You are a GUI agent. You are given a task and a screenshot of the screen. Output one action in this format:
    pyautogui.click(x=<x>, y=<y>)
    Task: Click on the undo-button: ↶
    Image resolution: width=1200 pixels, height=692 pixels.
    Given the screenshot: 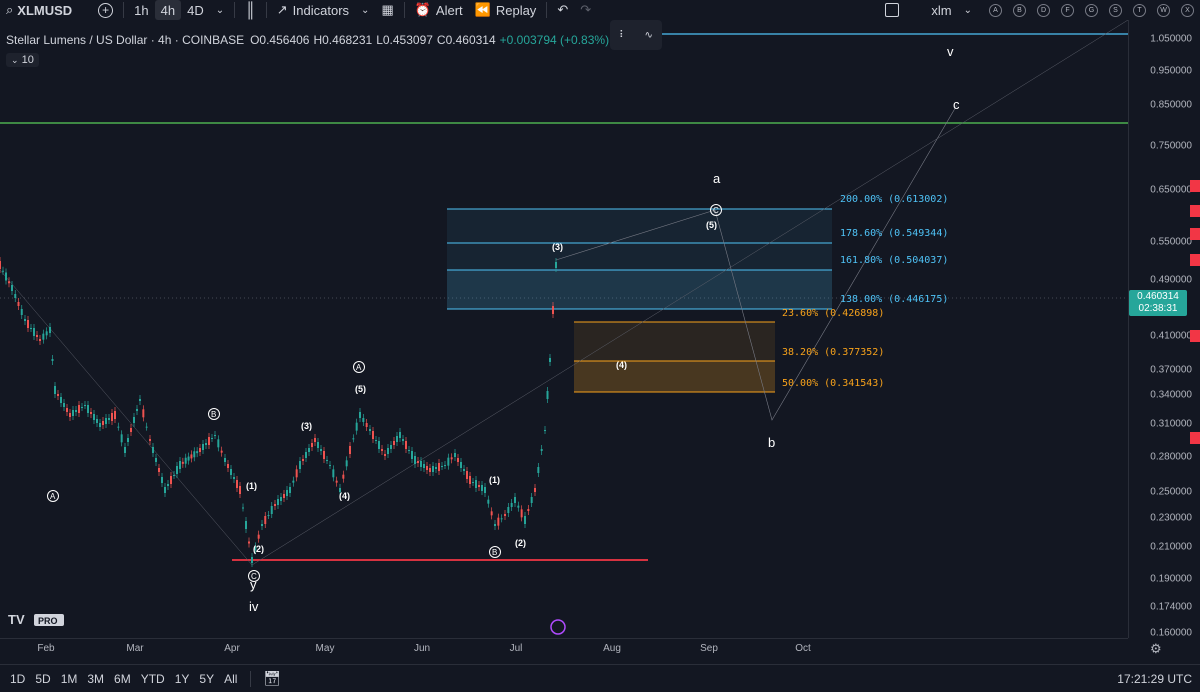 What is the action you would take?
    pyautogui.click(x=562, y=10)
    